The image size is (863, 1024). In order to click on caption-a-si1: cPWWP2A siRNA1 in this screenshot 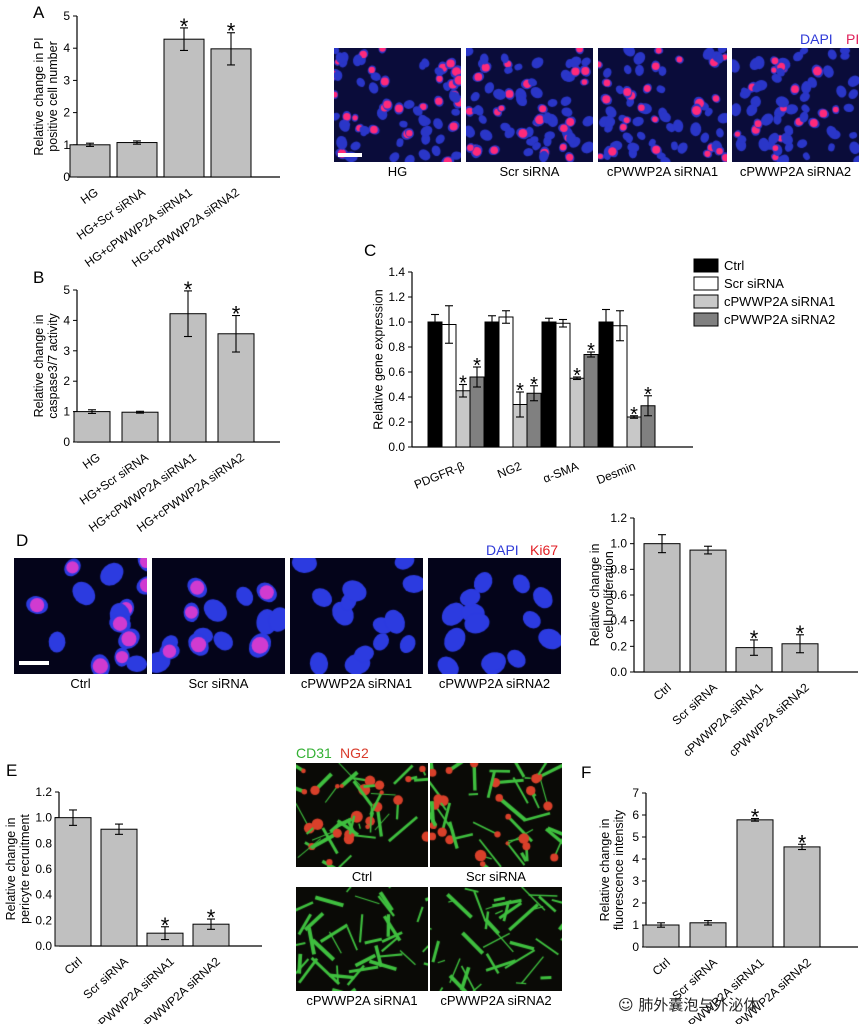, I will do `click(662, 171)`.